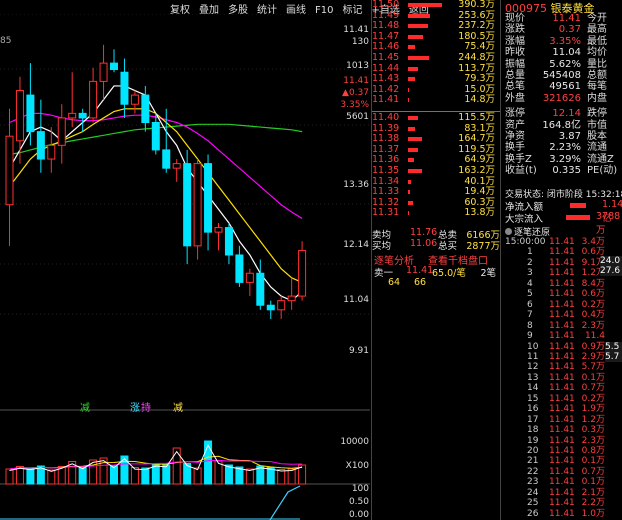 The image size is (622, 520). What do you see at coordinates (566, 171) in the screenshot?
I see `quote-value: 0.335` at bounding box center [566, 171].